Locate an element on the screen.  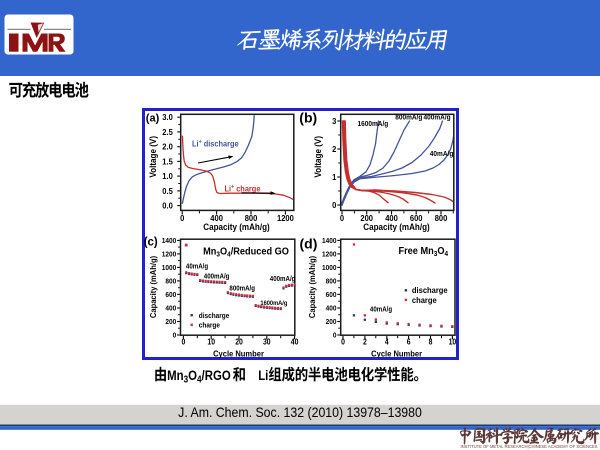
svg-text: Mn3O4/Reduced GO is located at coordinates (246, 252).